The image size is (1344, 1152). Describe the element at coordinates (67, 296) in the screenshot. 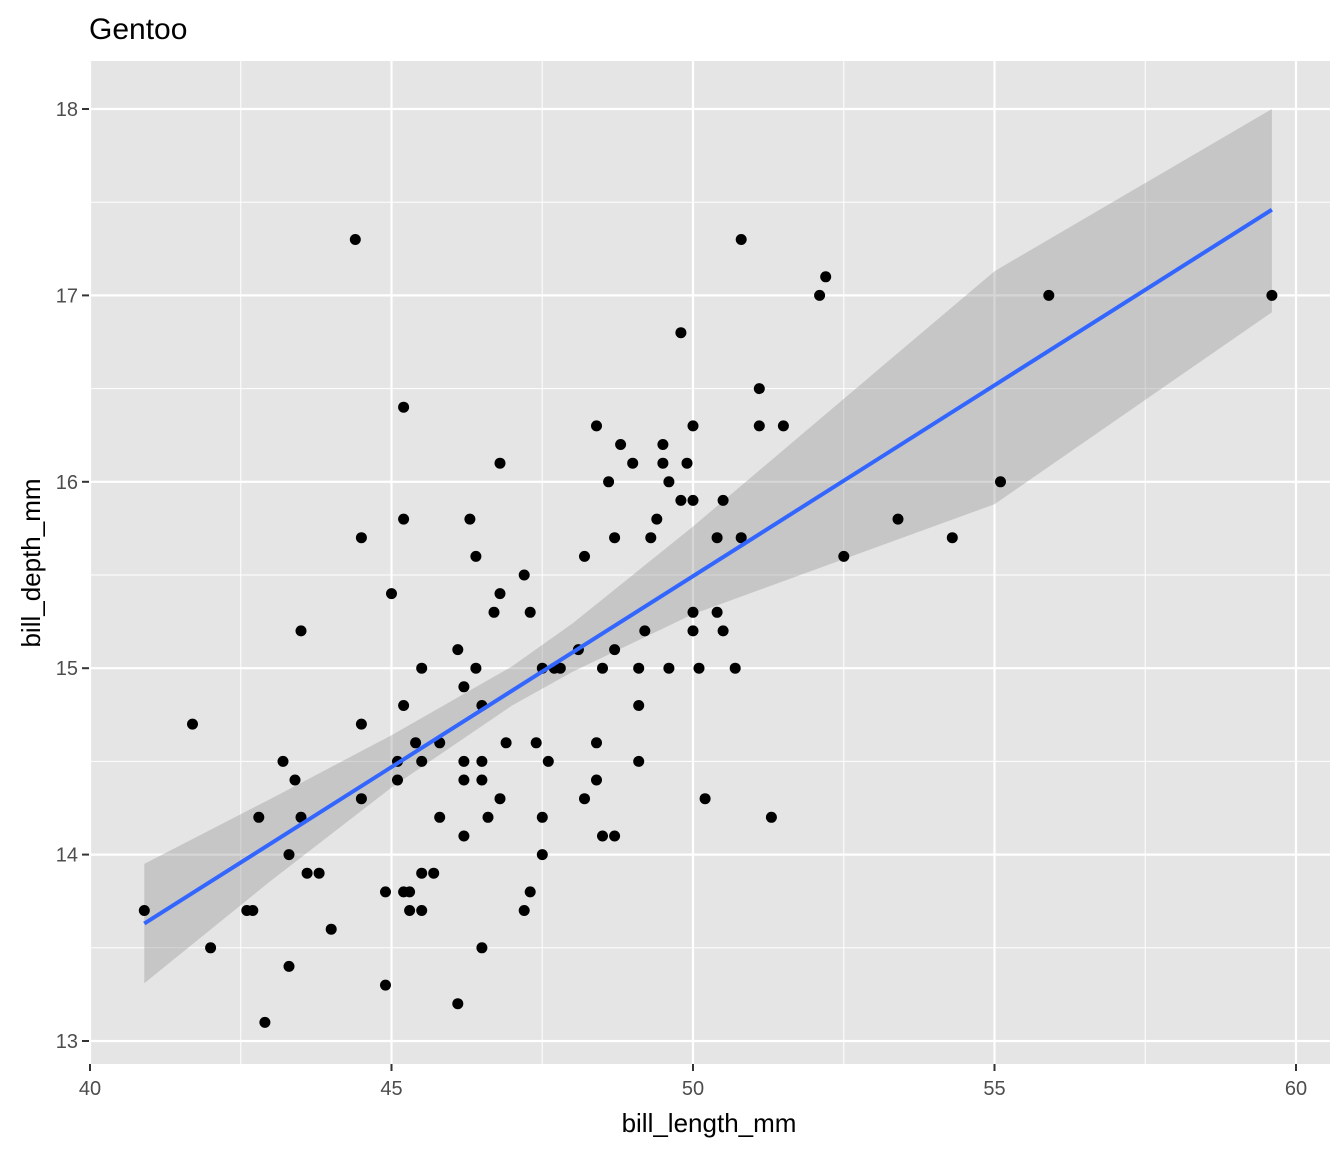

I see `y-tick-label: 17` at that location.